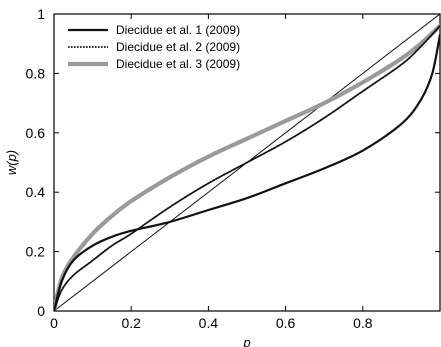 Image resolution: width=441 pixels, height=347 pixels. I want to click on x-tick-label: 0.8, so click(363, 323).